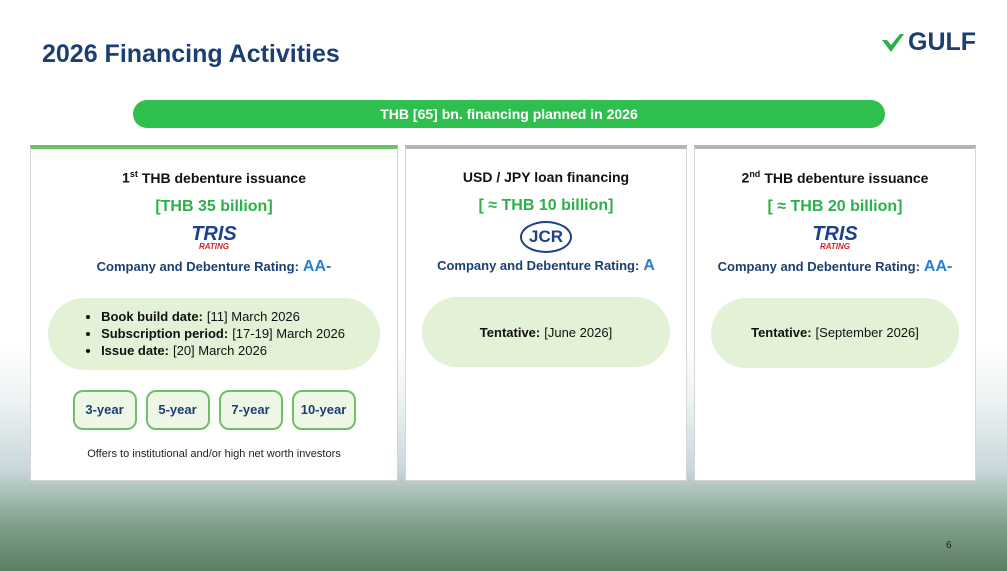 The width and height of the screenshot is (1007, 571). What do you see at coordinates (152, 317) in the screenshot?
I see `detail-label: Book build date:` at bounding box center [152, 317].